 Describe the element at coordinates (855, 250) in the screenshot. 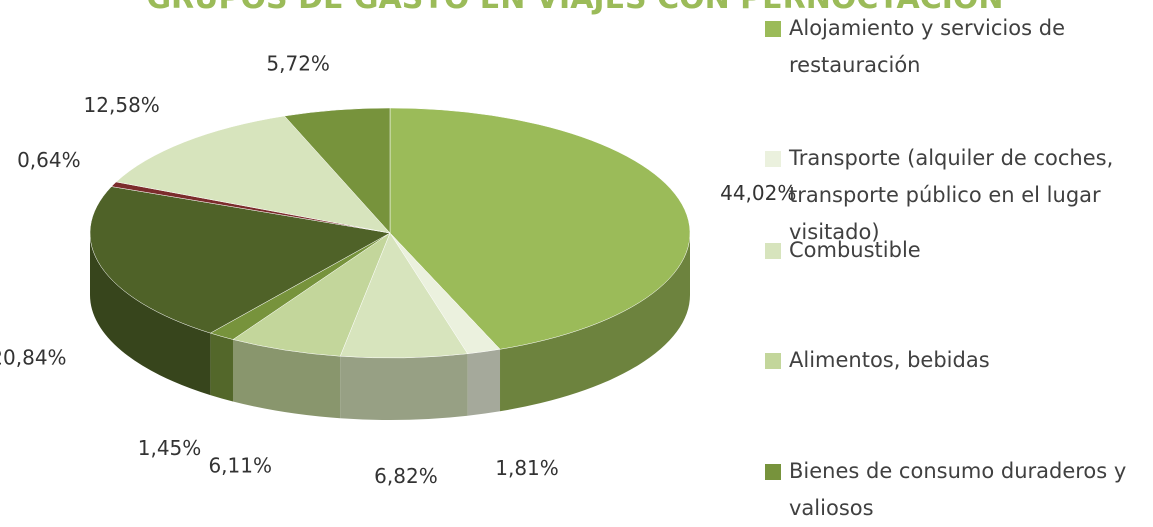

I see `legend-label: Combustible` at that location.